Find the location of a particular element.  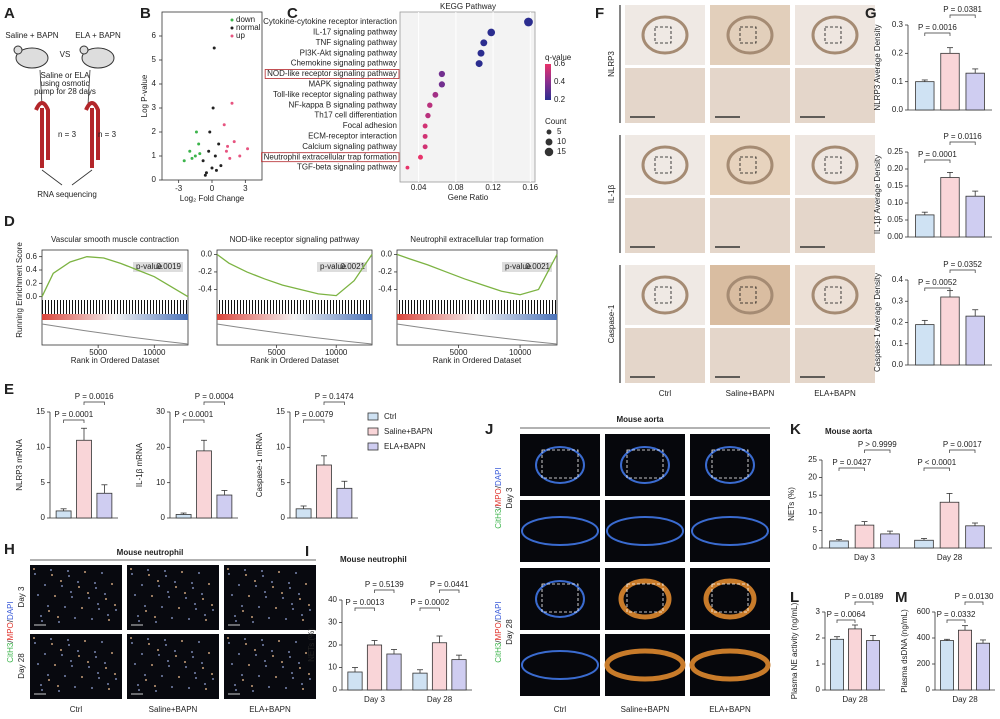

pathway-label: IL-17 signaling pathway is located at coordinates (355, 32).